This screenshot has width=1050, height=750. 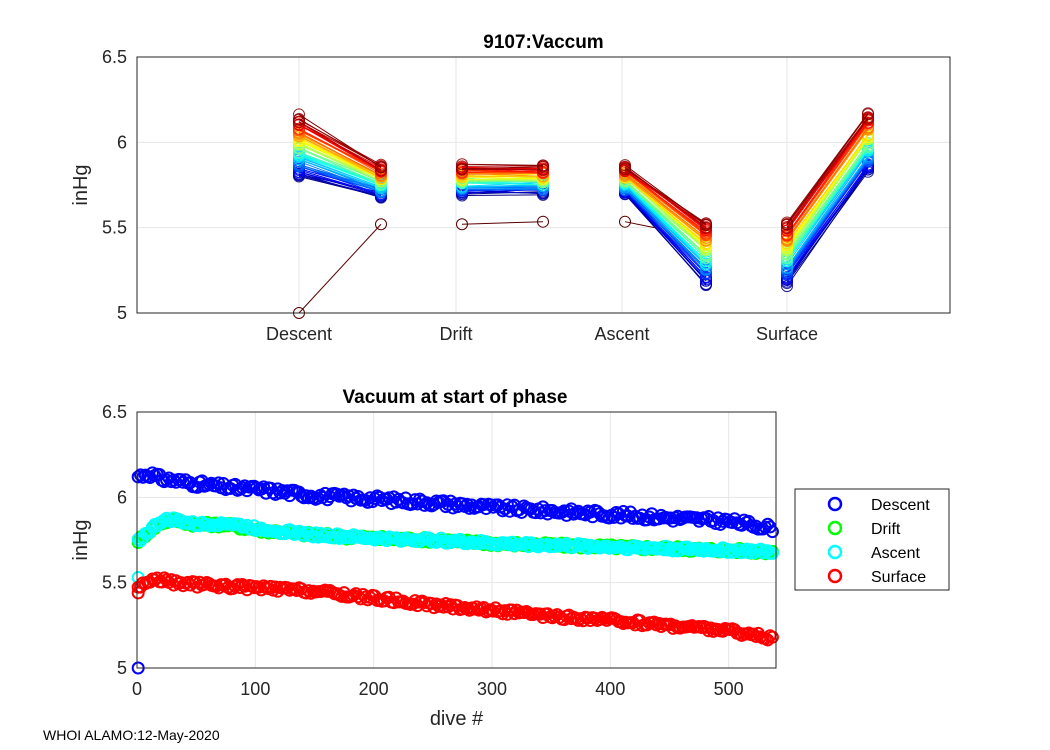 What do you see at coordinates (729, 689) in the screenshot?
I see `bottom-xtick-label: 500` at bounding box center [729, 689].